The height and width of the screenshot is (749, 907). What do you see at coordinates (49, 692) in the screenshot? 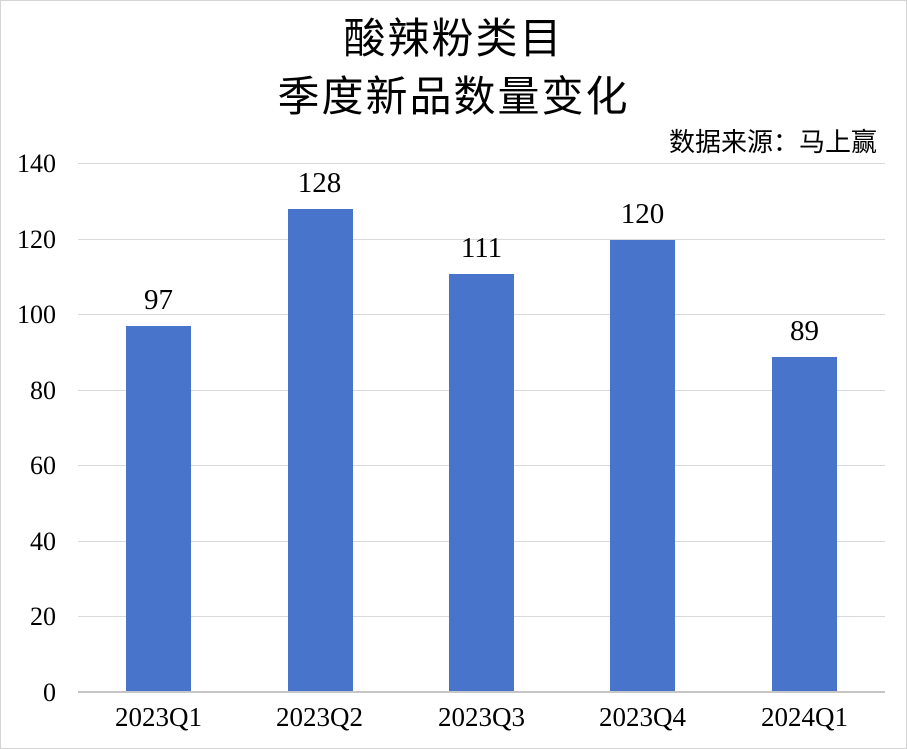
I see `y-tick-label-0: 0` at bounding box center [49, 692].